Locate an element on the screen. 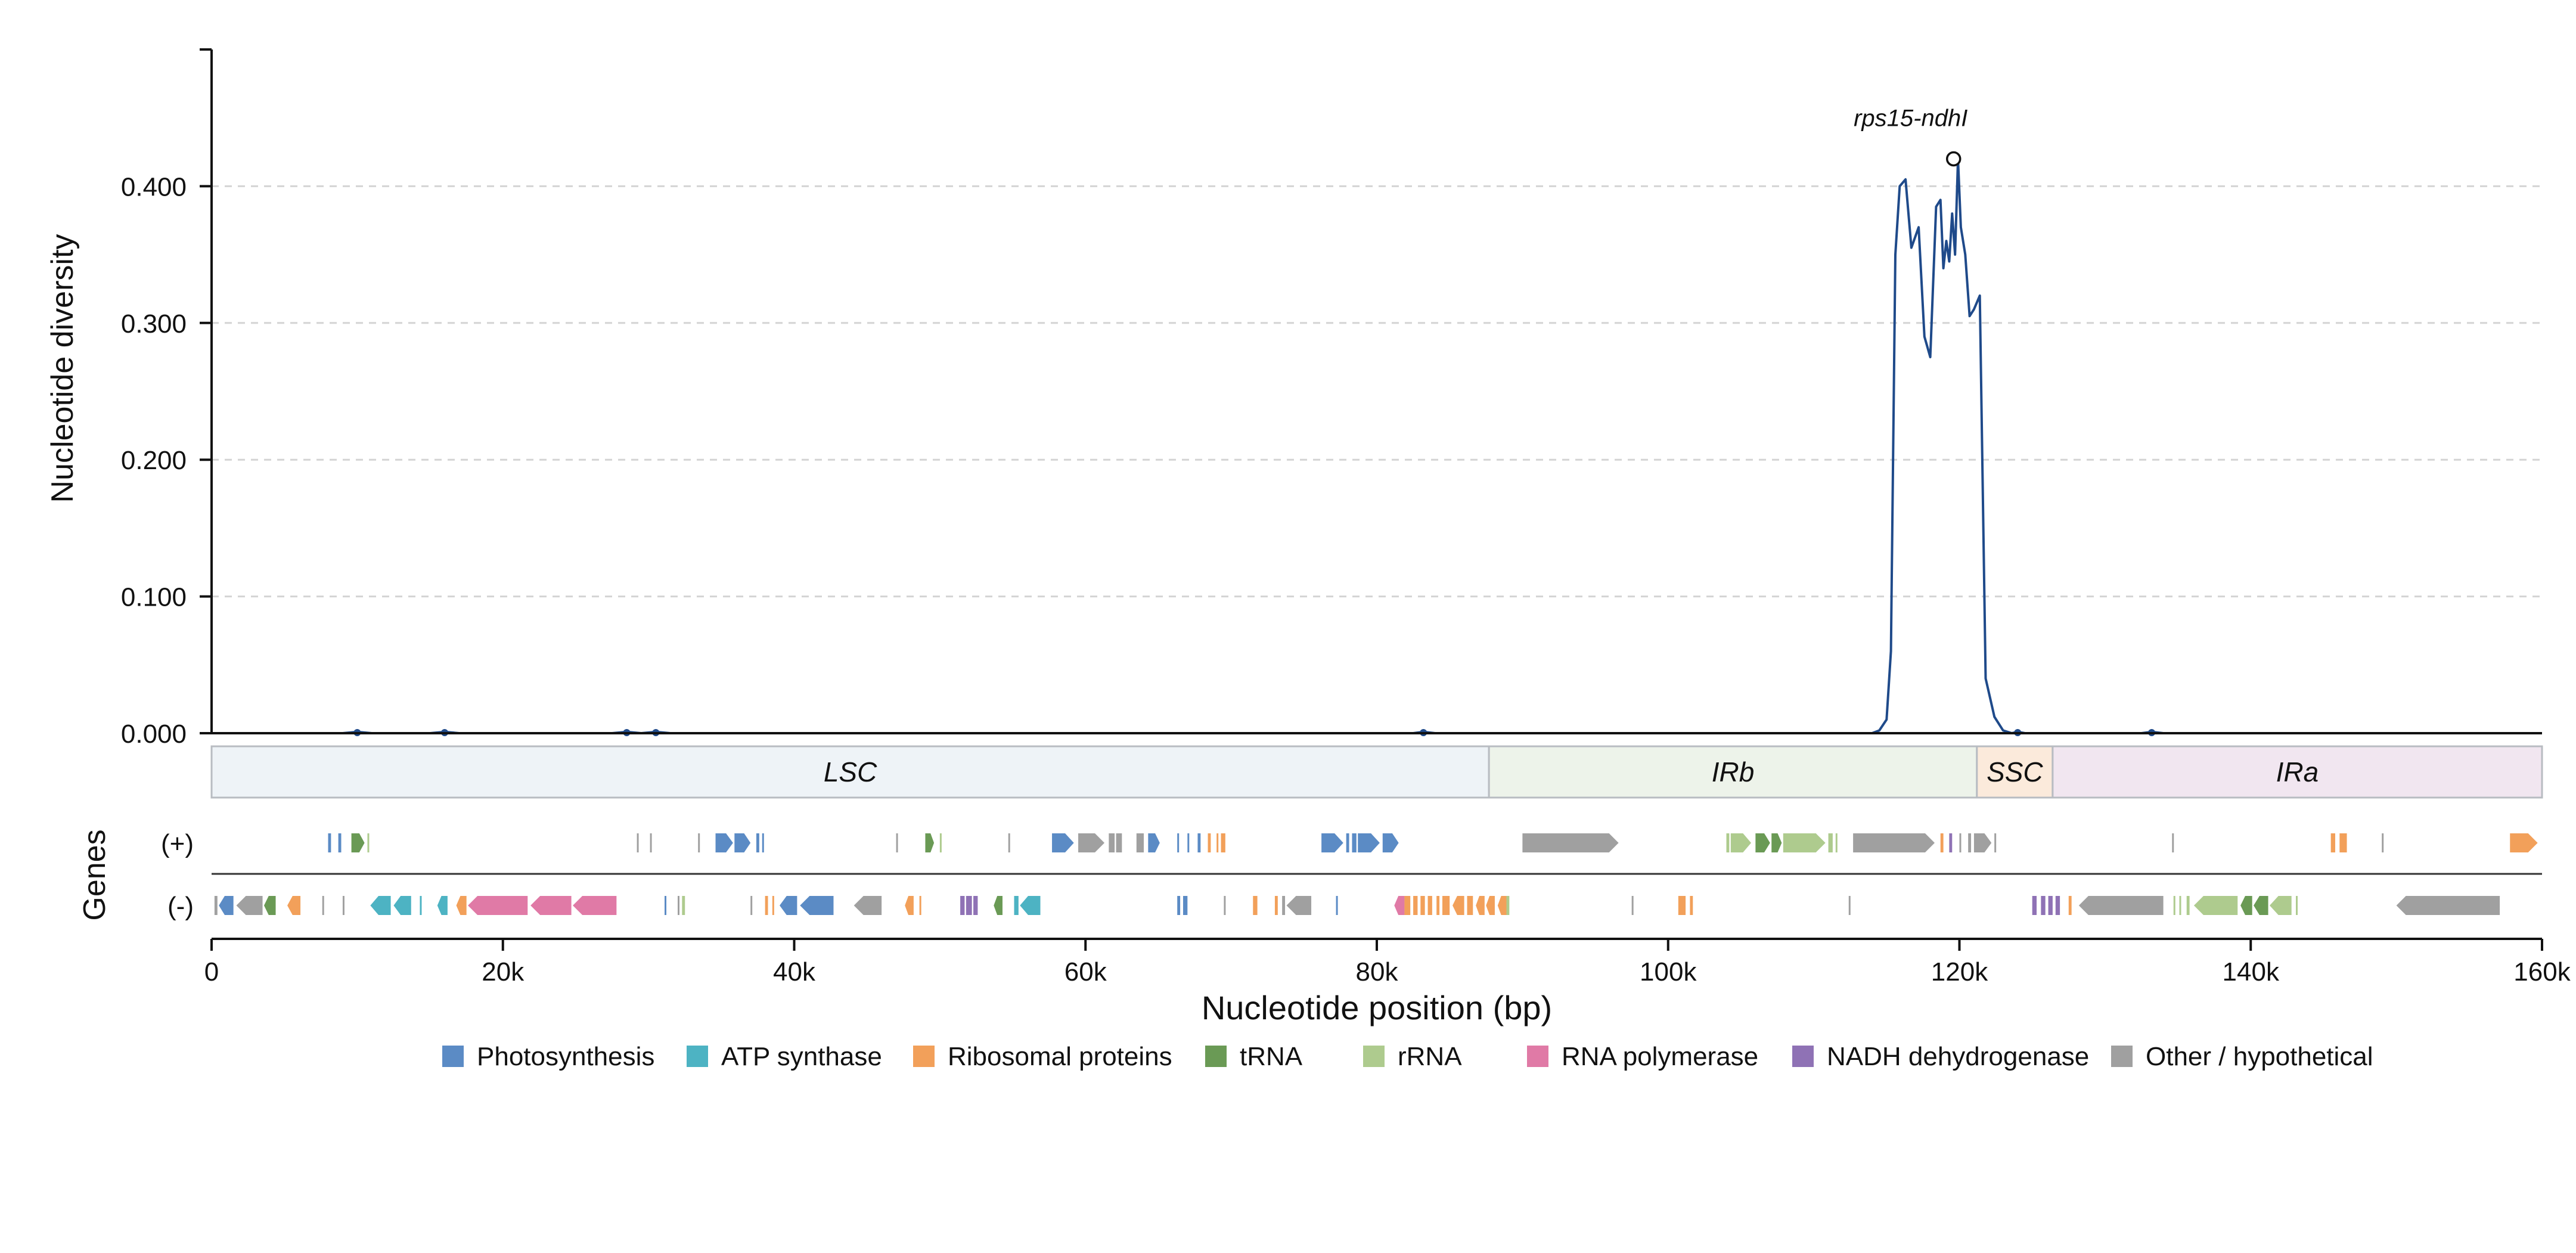  y-tick-label-4: 0.400 is located at coordinates (154, 186).